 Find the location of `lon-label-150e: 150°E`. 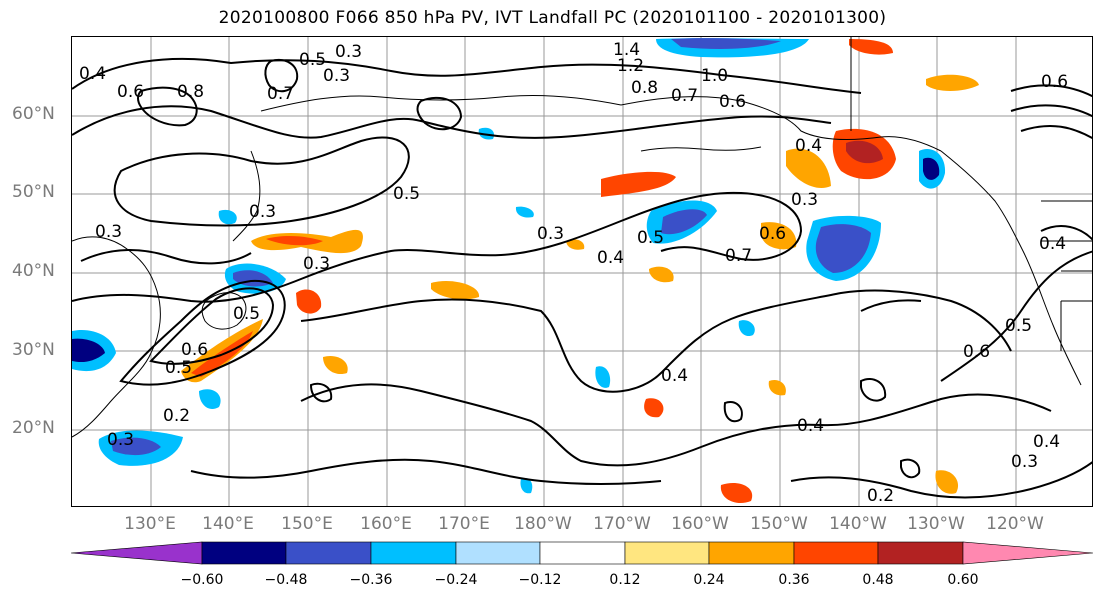

lon-label-150e: 150°E is located at coordinates (307, 524).